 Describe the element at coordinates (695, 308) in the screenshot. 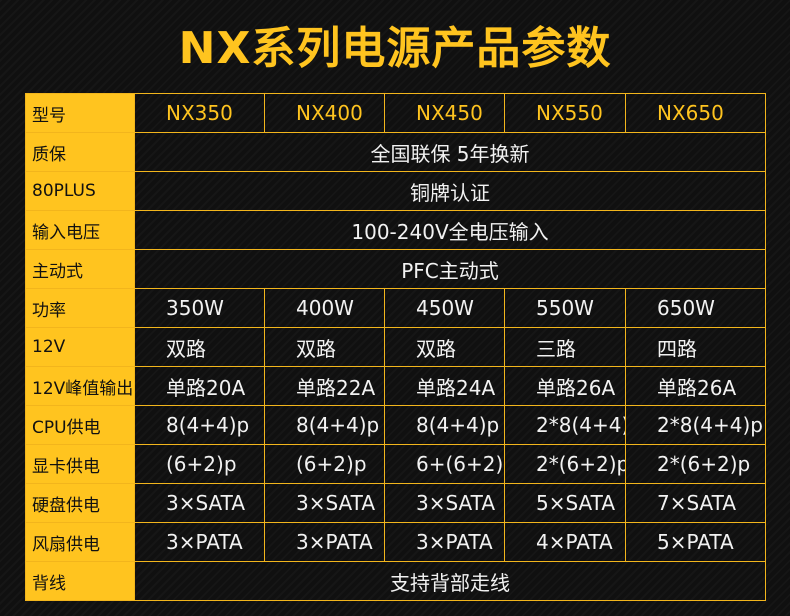

I see `power-cell: 650W` at that location.